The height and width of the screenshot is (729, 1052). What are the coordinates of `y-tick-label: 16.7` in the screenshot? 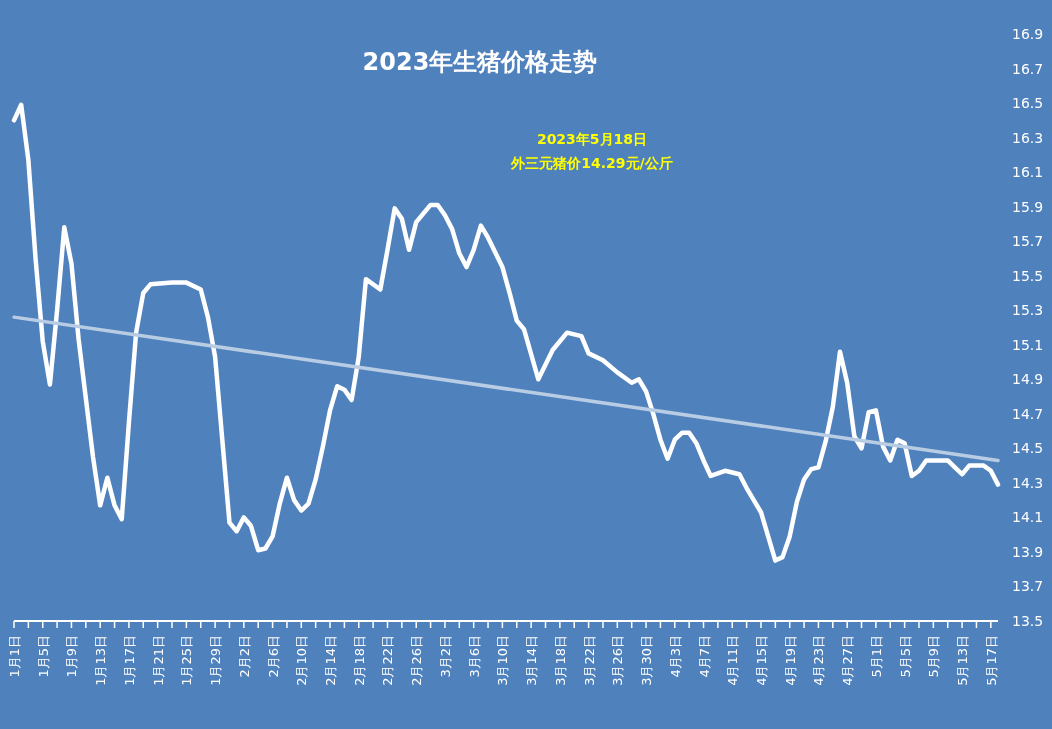 It's located at (1028, 68).